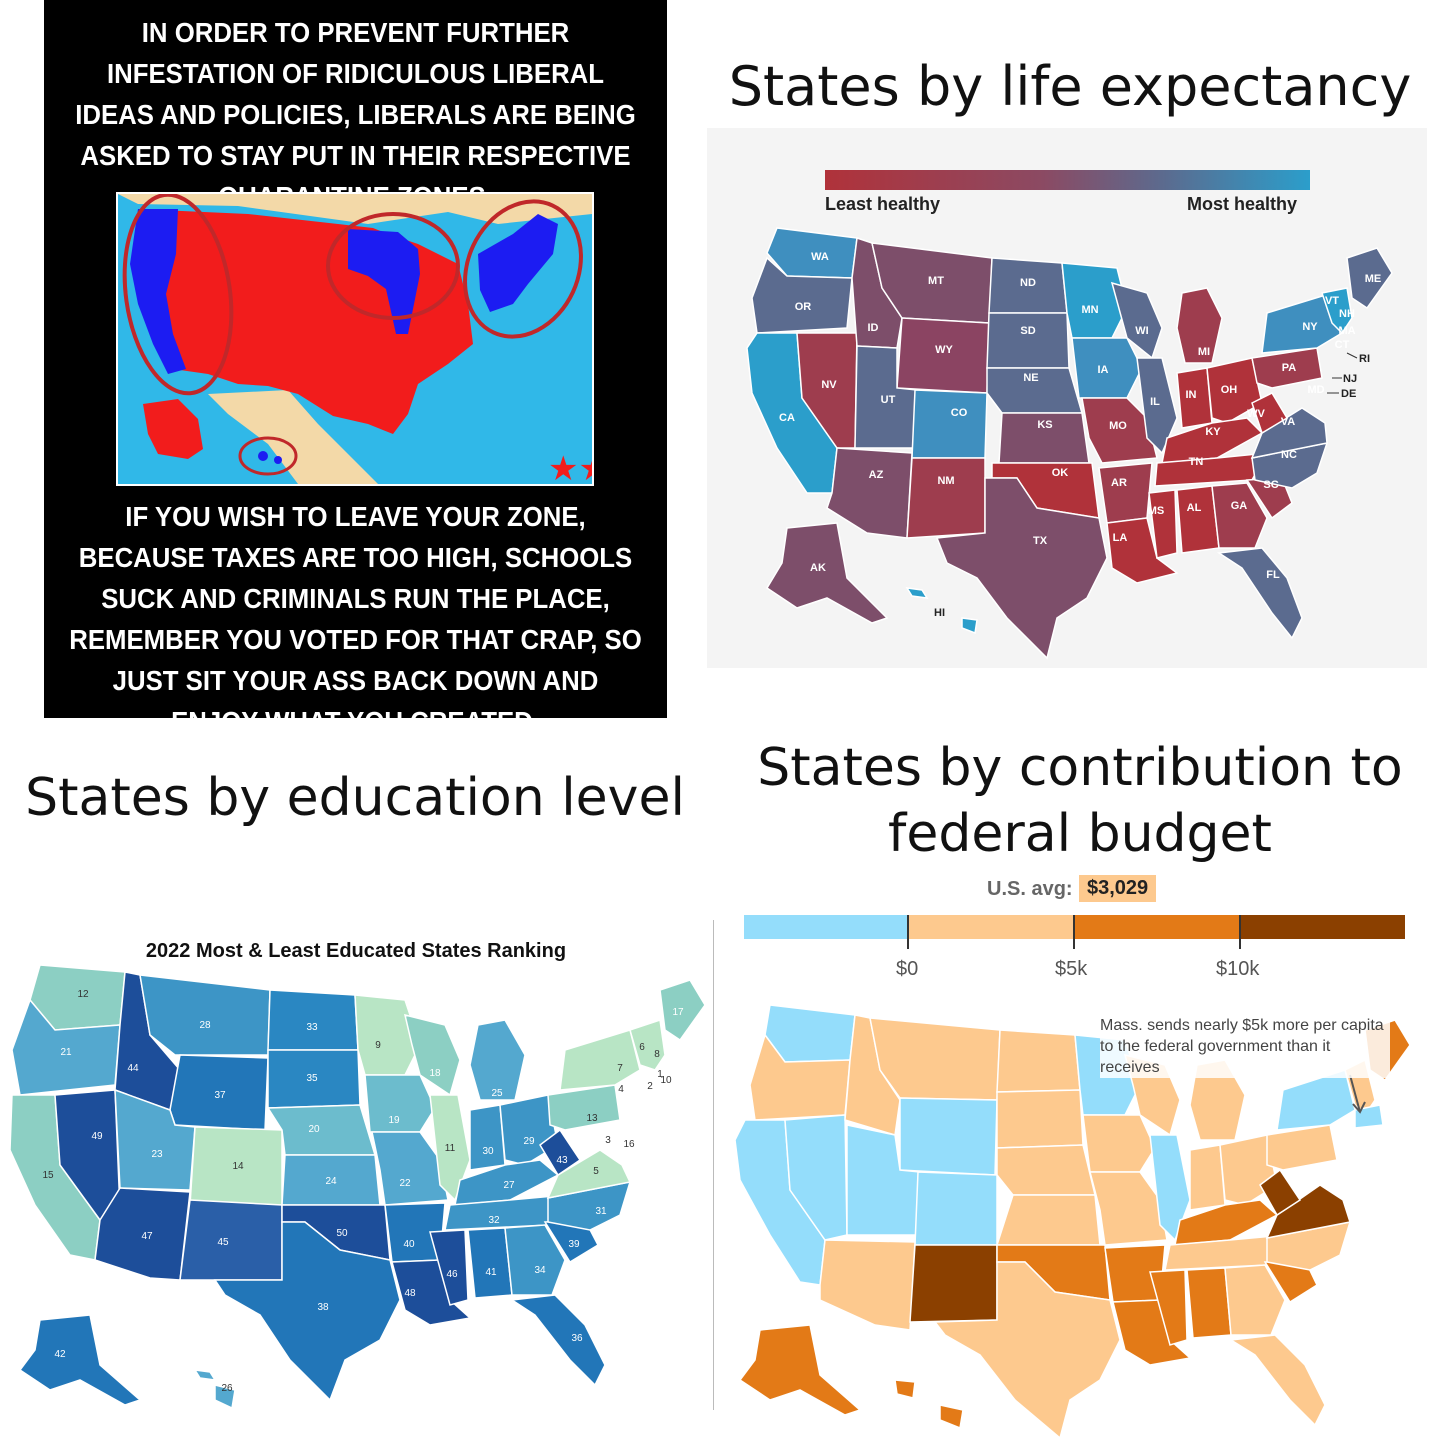 Image resolution: width=1435 pixels, height=1438 pixels. I want to click on life-label-md: MD, so click(1315, 390).